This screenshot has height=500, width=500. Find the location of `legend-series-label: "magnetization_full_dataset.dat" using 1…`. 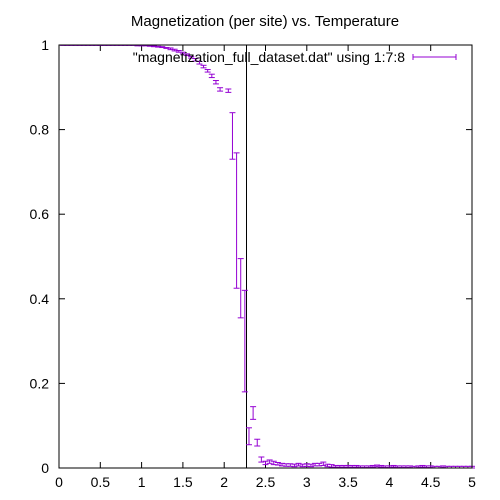

legend-series-label: "magnetization_full_dataset.dat" using 1… is located at coordinates (269, 57).